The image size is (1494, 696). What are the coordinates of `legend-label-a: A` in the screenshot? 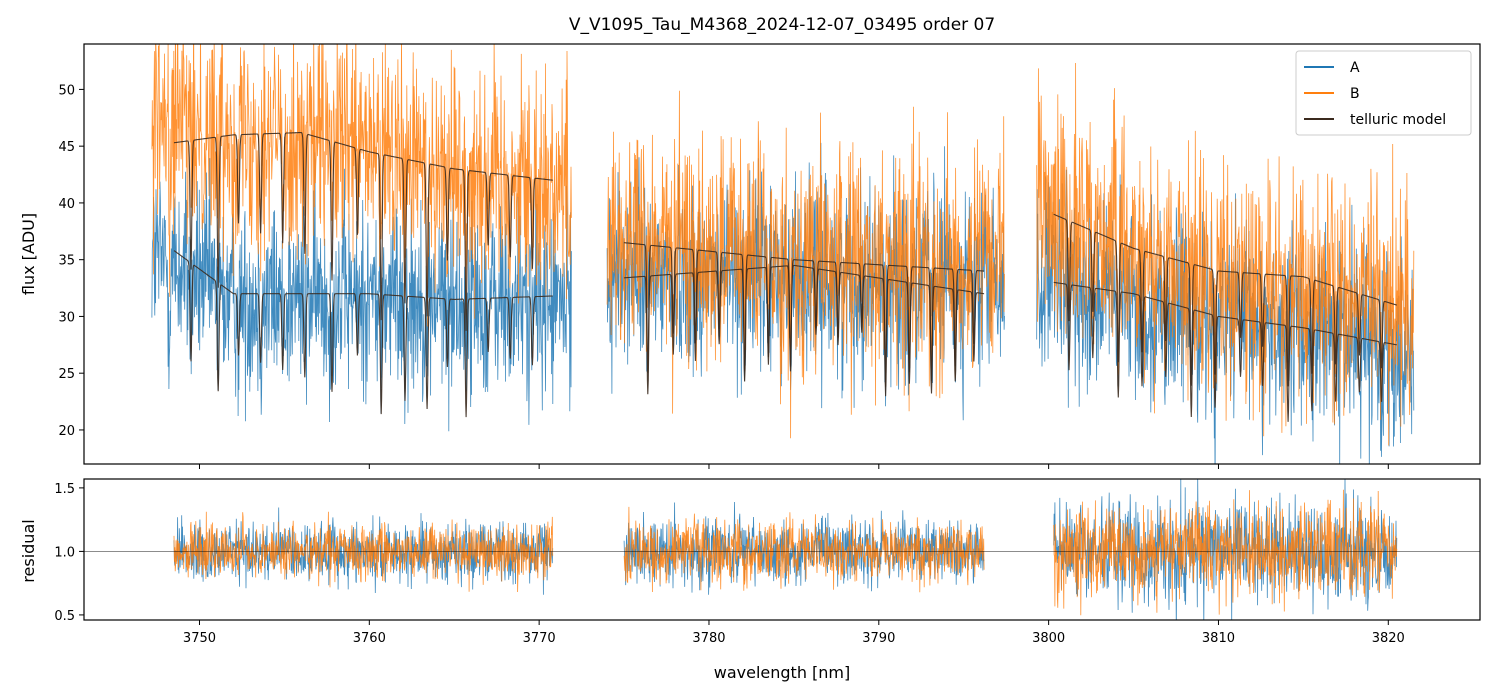 It's located at (1355, 68).